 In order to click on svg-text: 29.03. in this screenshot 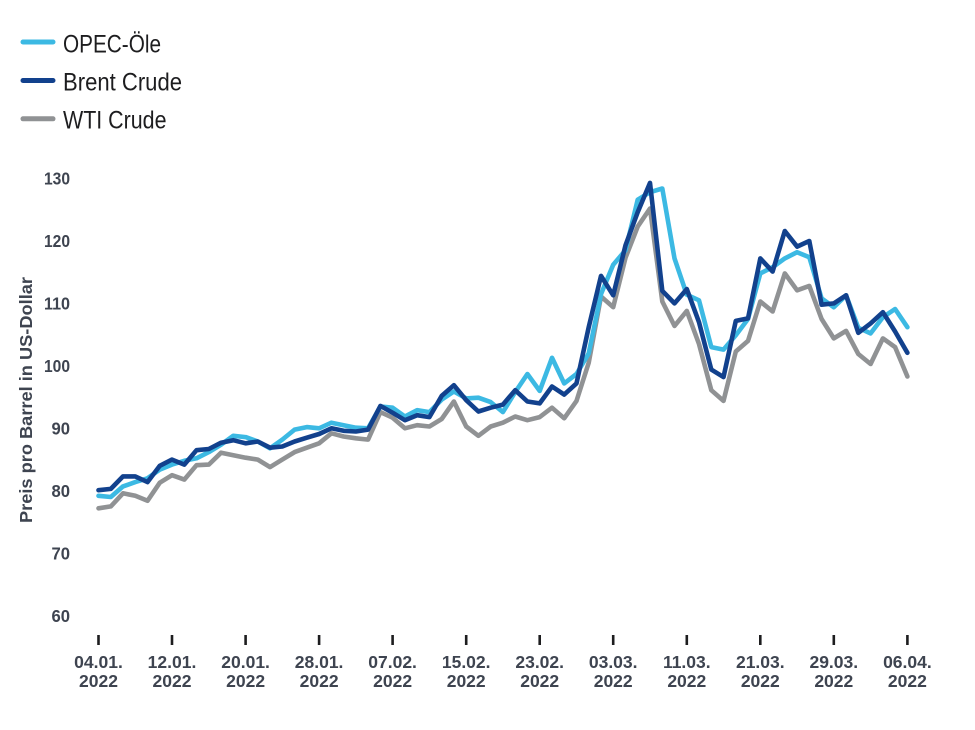, I will do `click(833, 662)`.